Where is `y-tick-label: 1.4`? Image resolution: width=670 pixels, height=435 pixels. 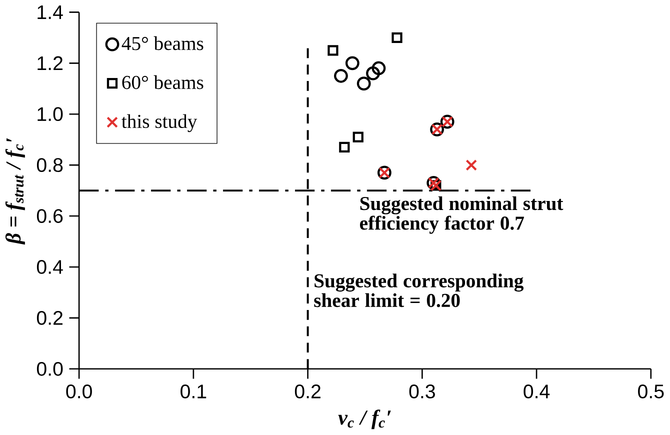 y-tick-label: 1.4 is located at coordinates (50, 13).